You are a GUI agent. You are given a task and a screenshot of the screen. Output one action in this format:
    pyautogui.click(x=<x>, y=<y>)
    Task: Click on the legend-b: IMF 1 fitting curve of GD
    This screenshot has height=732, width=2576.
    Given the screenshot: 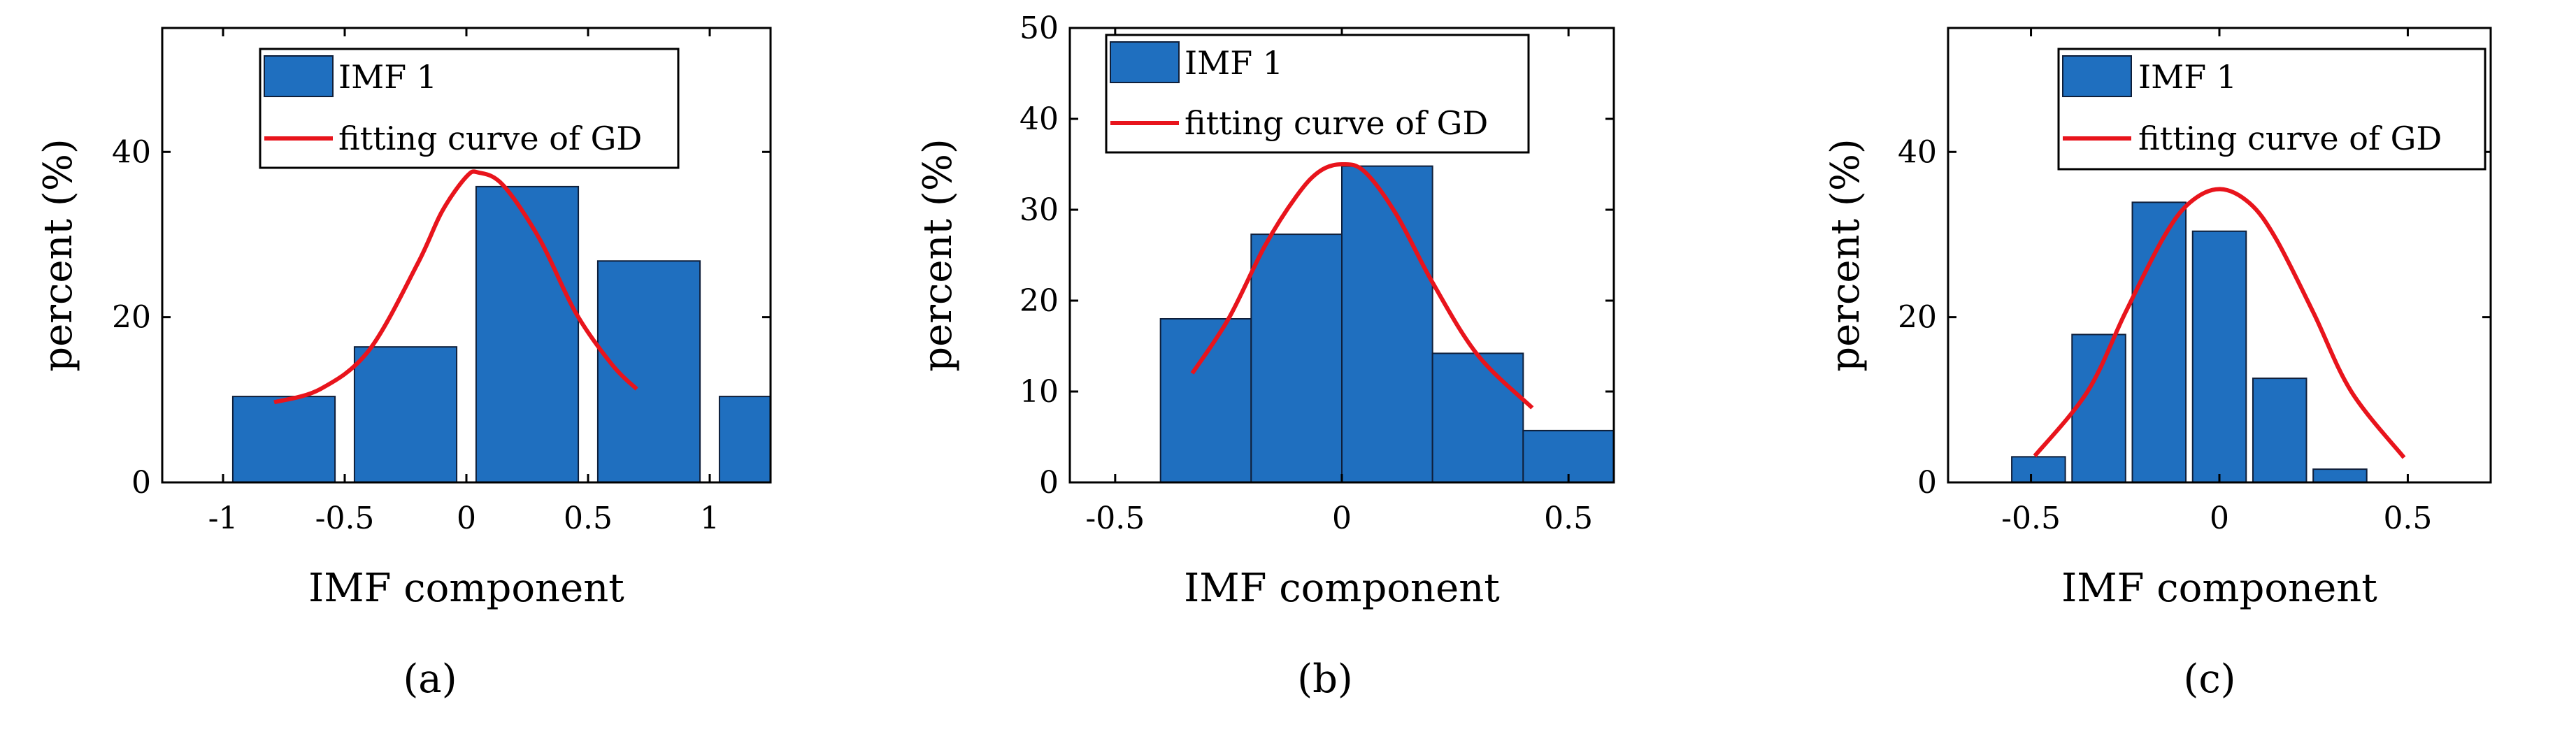 What is the action you would take?
    pyautogui.click(x=1317, y=94)
    